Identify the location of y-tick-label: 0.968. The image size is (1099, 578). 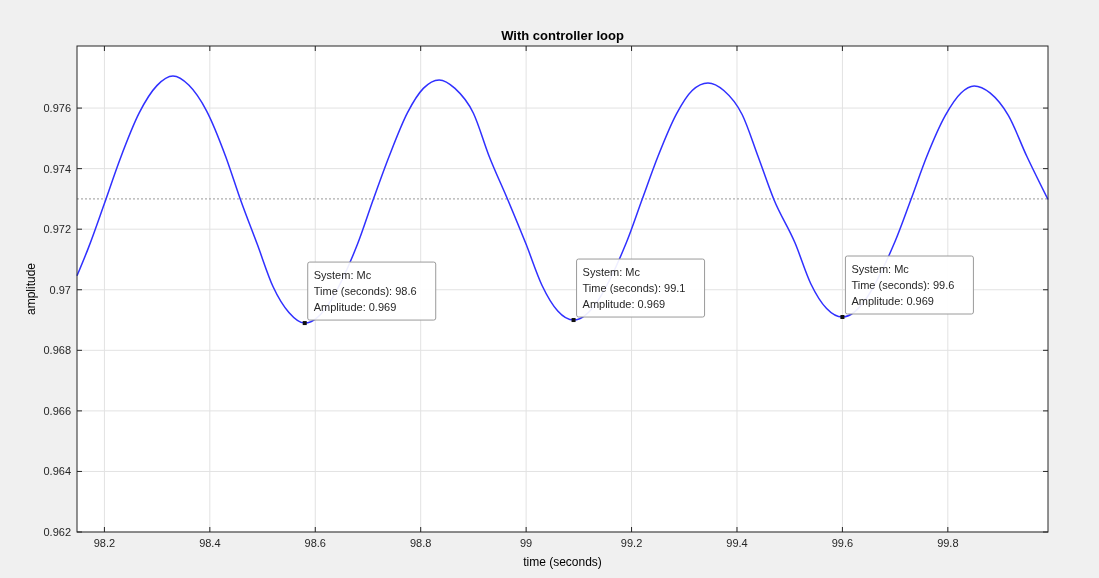
(57, 350).